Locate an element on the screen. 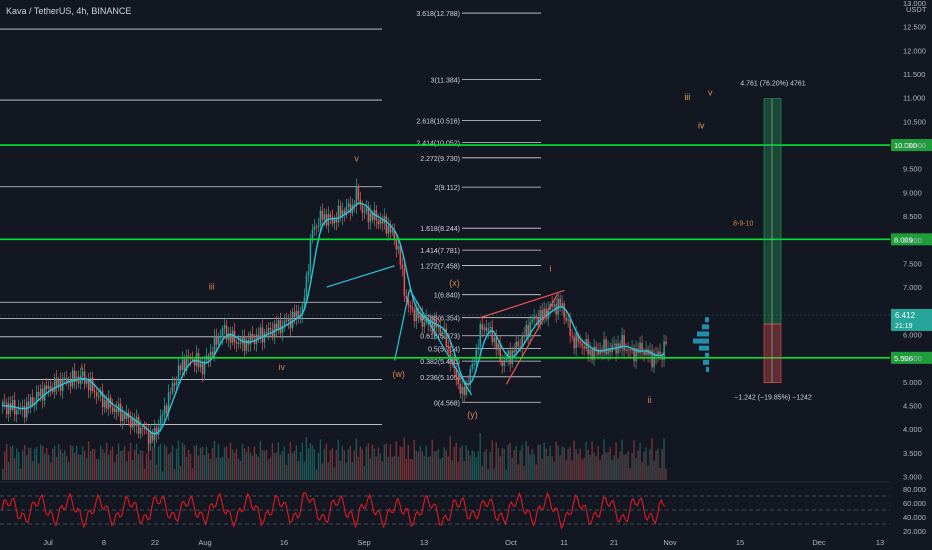  wave-label: (w) is located at coordinates (398, 374).